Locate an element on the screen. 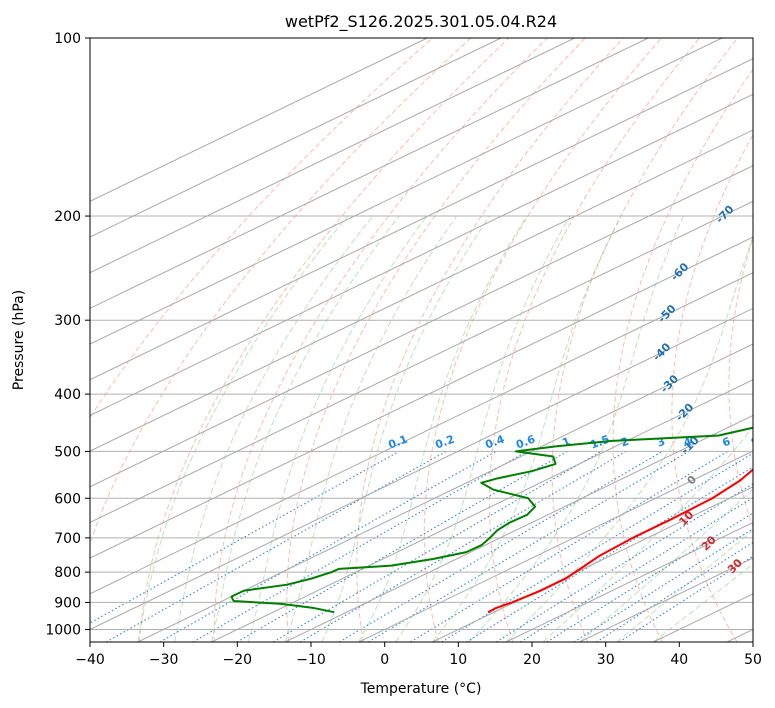  mixing-ratio-label: 0.1 is located at coordinates (398, 442).